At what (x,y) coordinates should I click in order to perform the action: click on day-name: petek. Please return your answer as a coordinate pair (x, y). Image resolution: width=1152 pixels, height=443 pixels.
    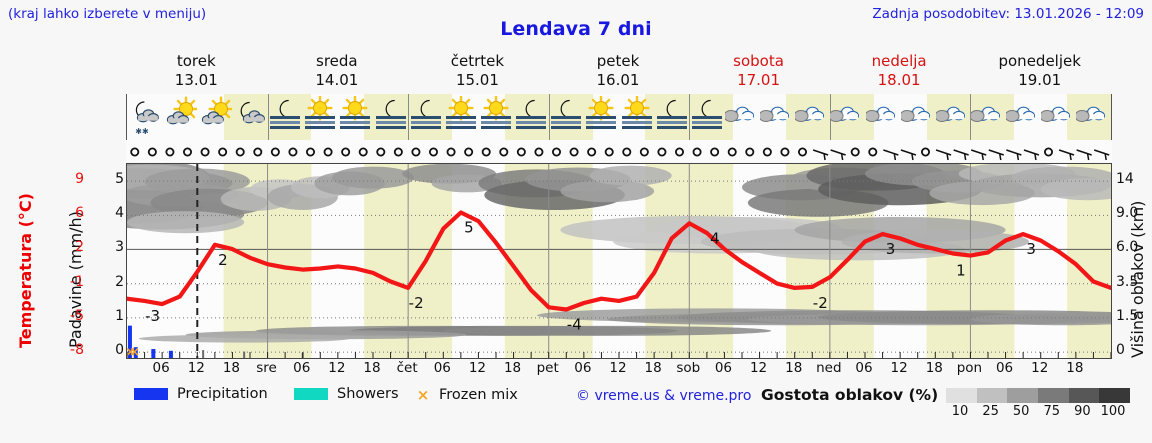
    Looking at the image, I should click on (618, 61).